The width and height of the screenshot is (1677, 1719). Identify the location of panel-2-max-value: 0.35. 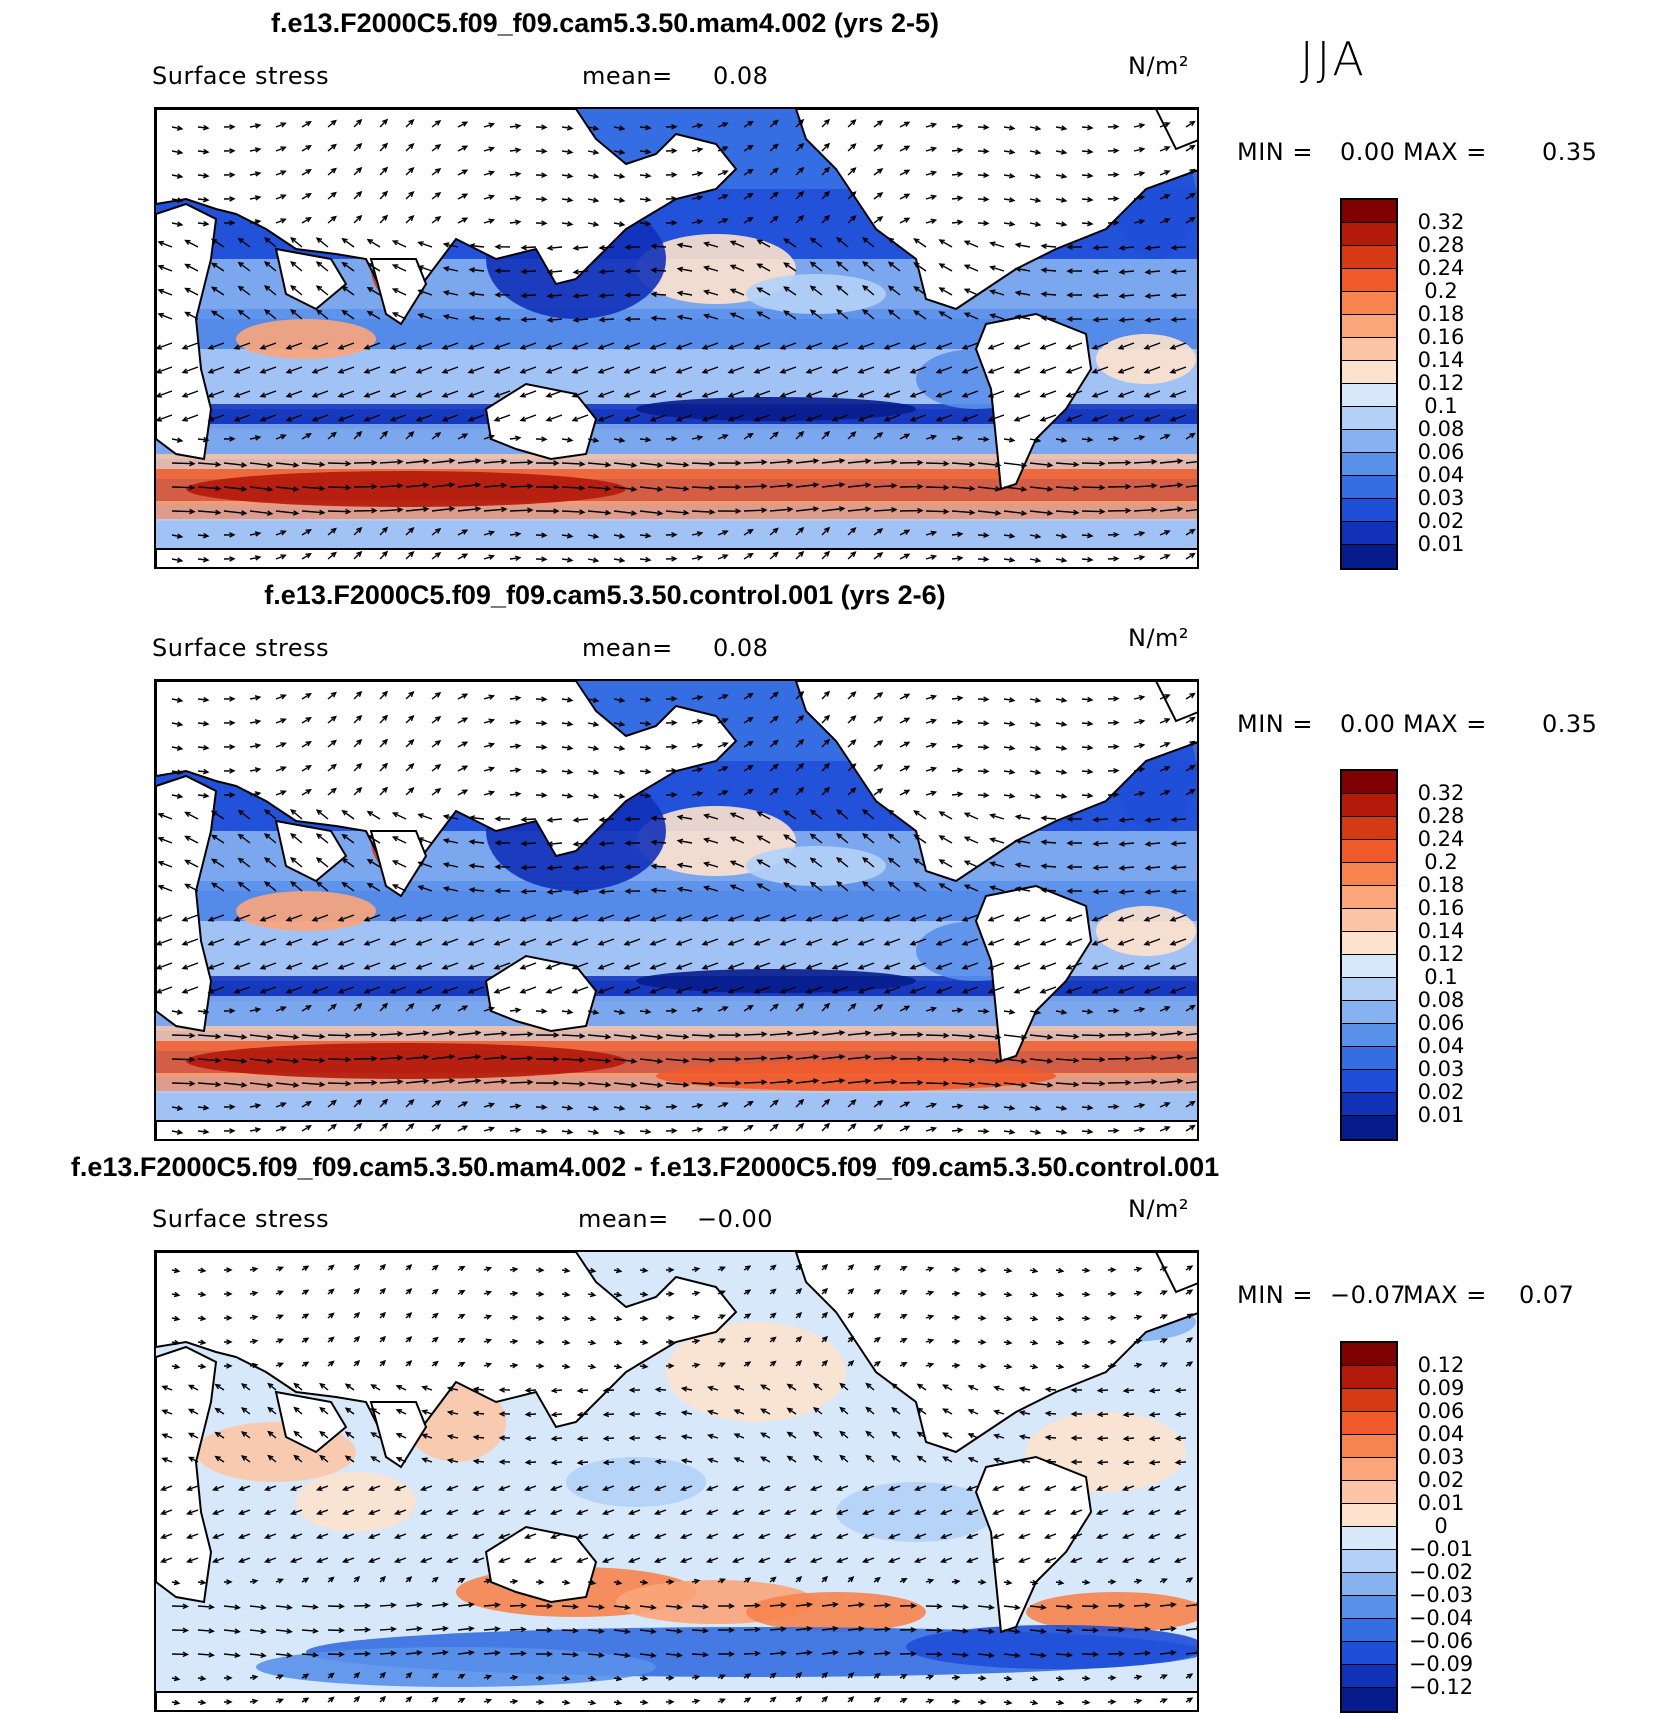
(1570, 724).